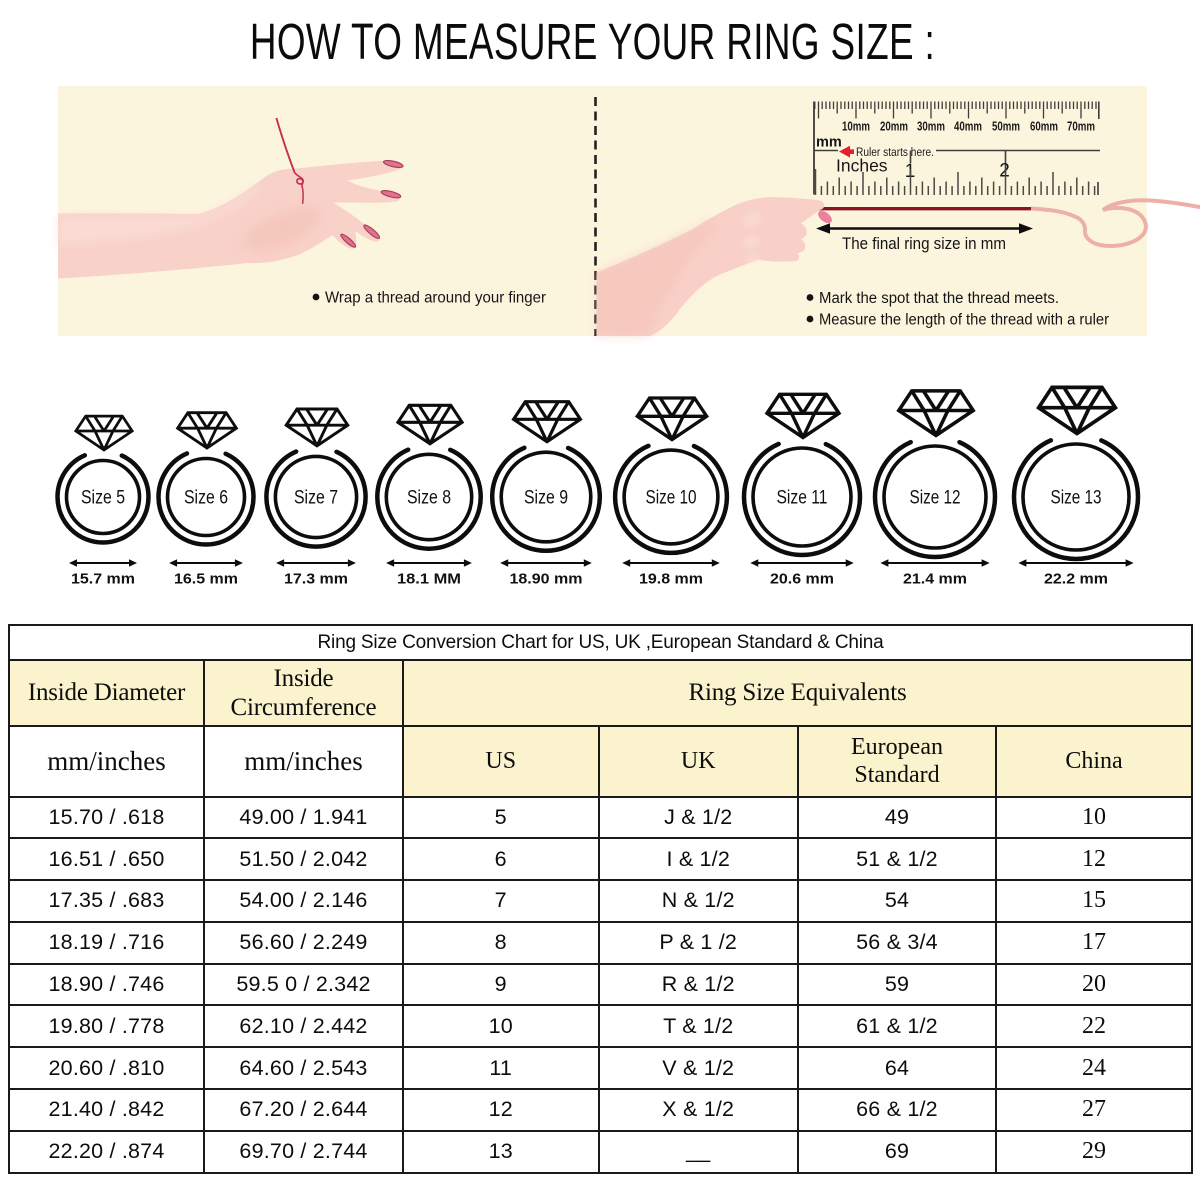 This screenshot has height=1200, width=1200. I want to click on svg-text: 40mm, so click(968, 127).